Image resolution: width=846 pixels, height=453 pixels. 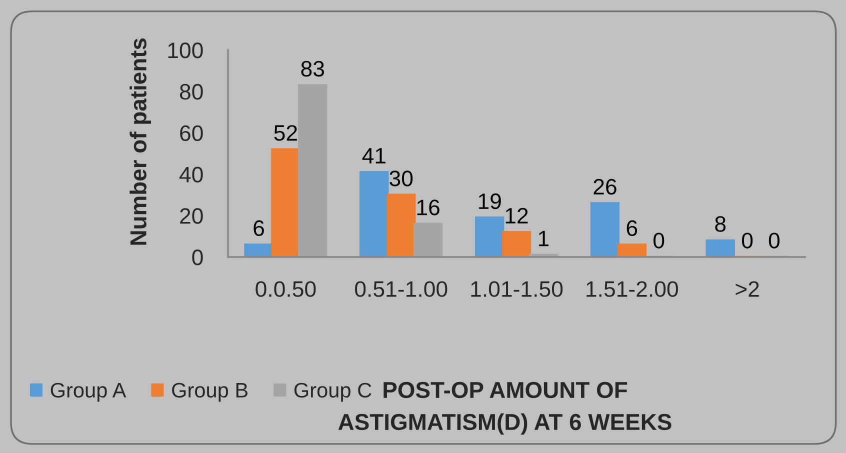 I want to click on y-tick-label: 60, so click(x=191, y=133).